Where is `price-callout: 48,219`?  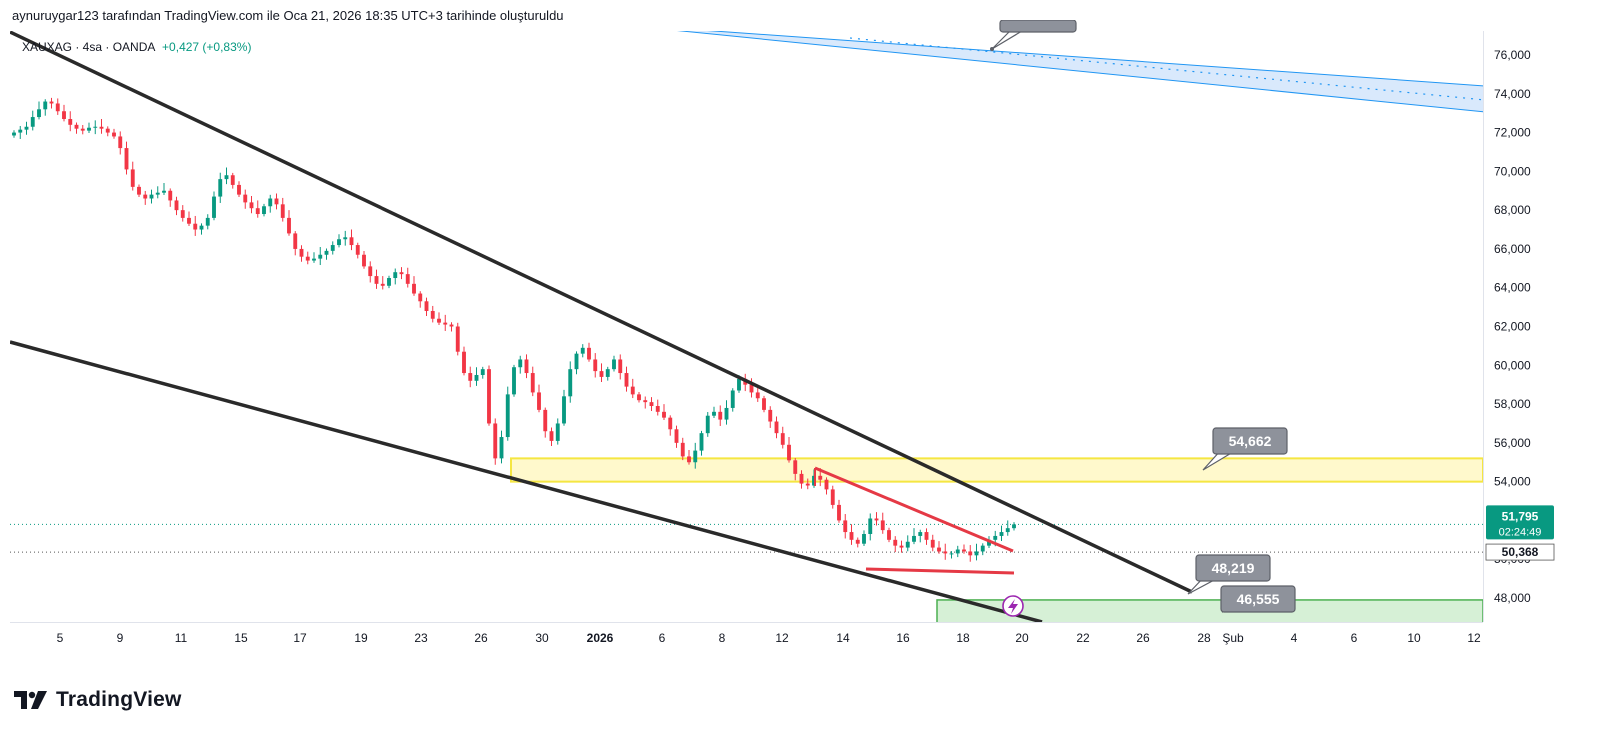 price-callout: 48,219 is located at coordinates (1229, 574).